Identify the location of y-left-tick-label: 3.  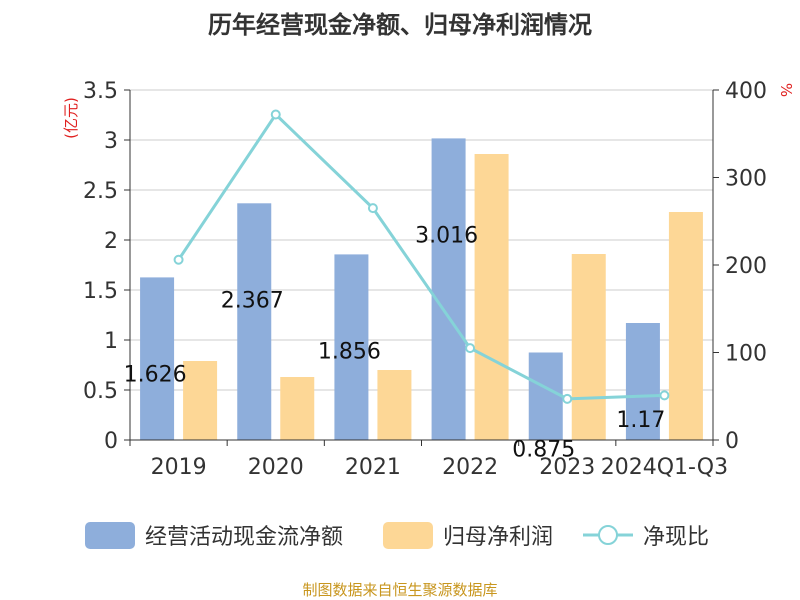
(111, 141).